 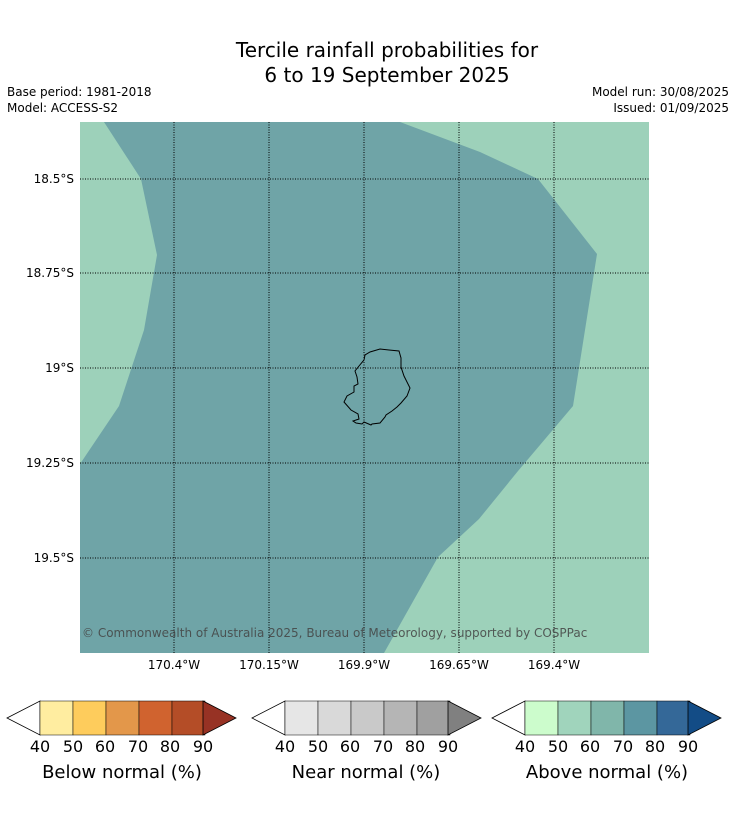 What do you see at coordinates (459, 665) in the screenshot?
I see `lon-label-169.65: 169.65°W` at bounding box center [459, 665].